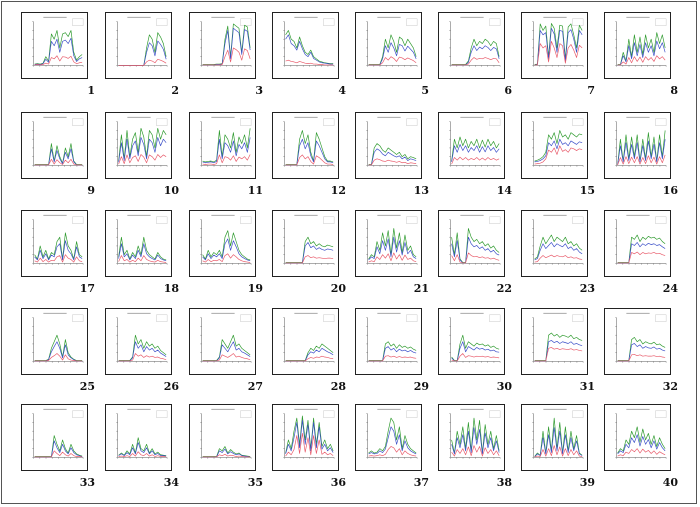 The image size is (700, 507). What do you see at coordinates (504, 288) in the screenshot?
I see `panel-number: 22` at bounding box center [504, 288].